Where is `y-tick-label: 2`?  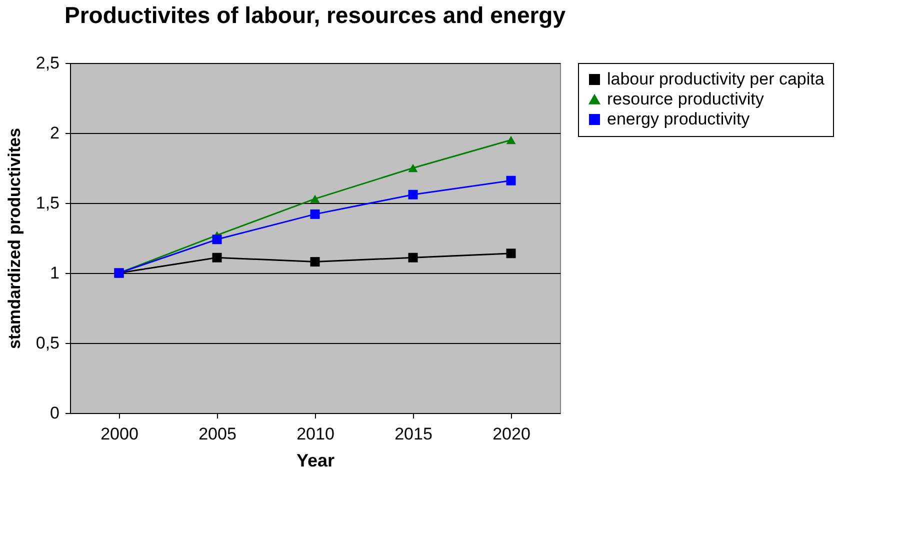
y-tick-label: 2 is located at coordinates (55, 133).